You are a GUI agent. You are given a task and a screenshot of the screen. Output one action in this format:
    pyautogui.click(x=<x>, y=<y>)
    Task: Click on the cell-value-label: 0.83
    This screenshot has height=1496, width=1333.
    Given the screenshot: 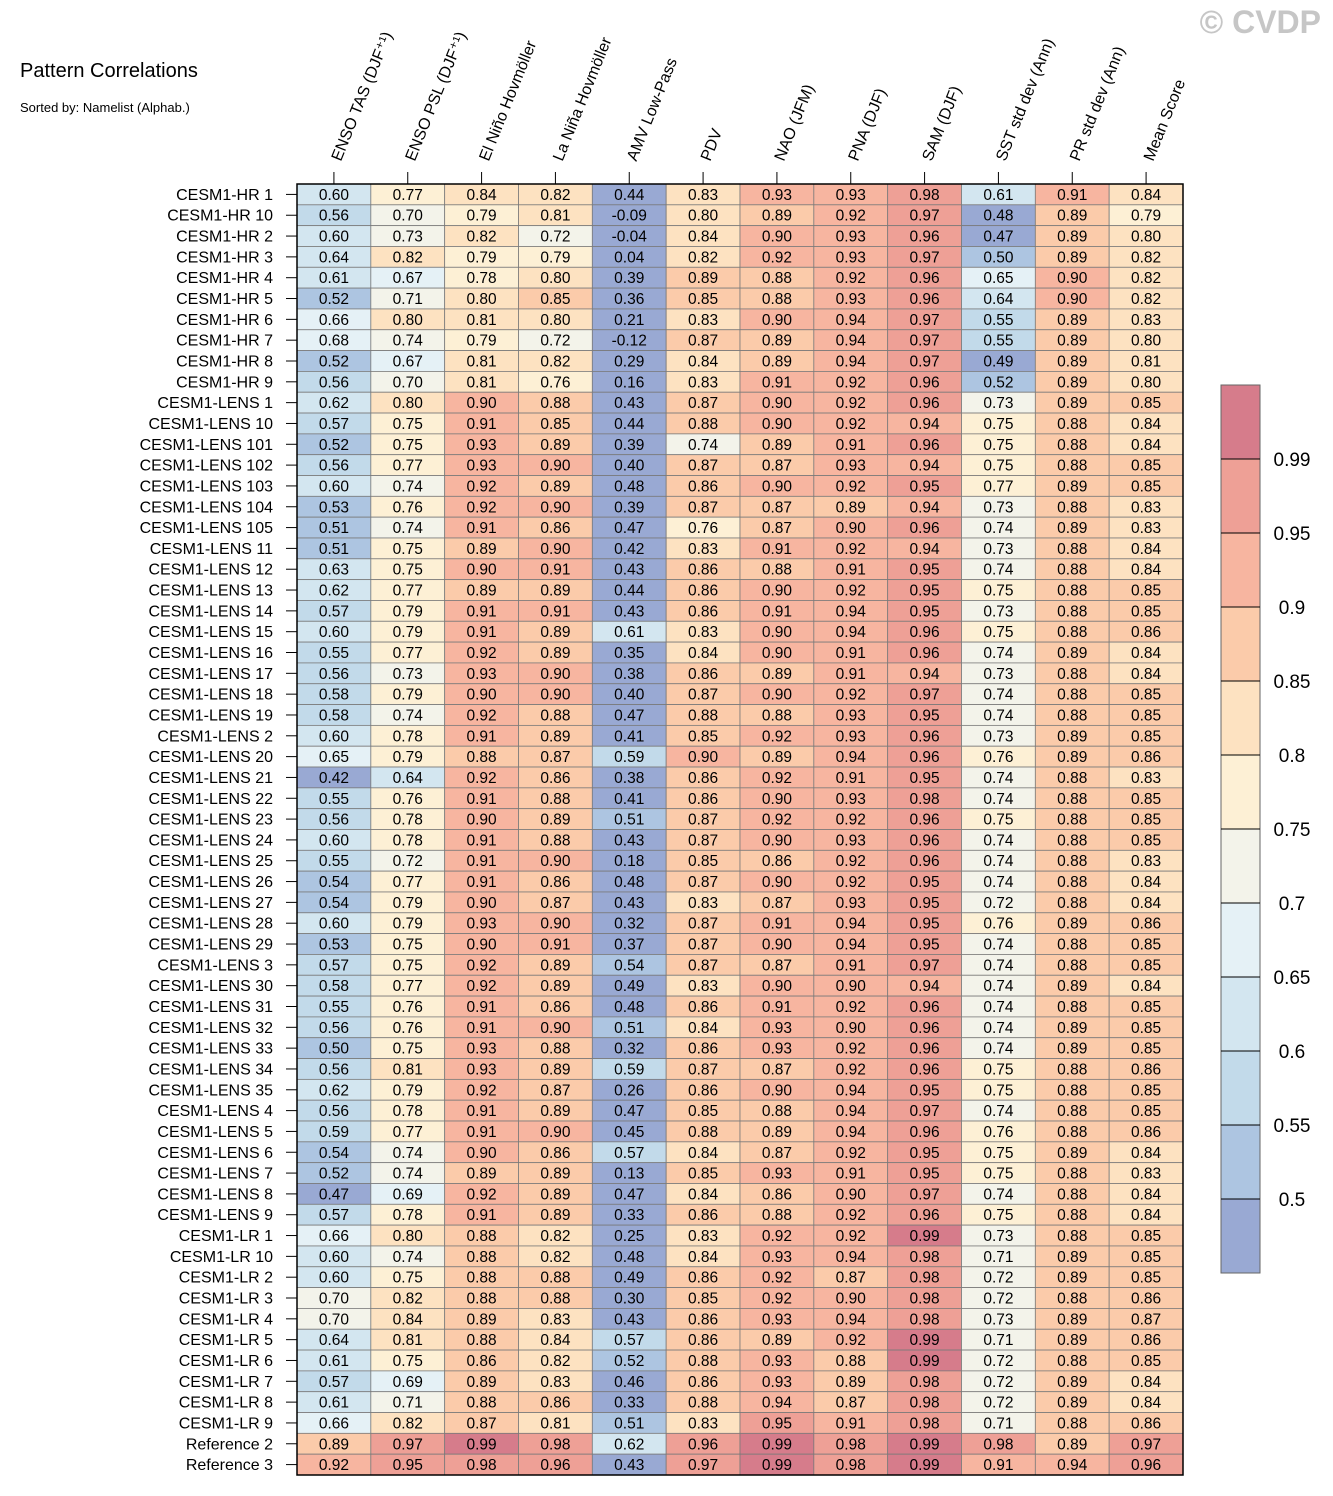 What is the action you would take?
    pyautogui.click(x=703, y=903)
    